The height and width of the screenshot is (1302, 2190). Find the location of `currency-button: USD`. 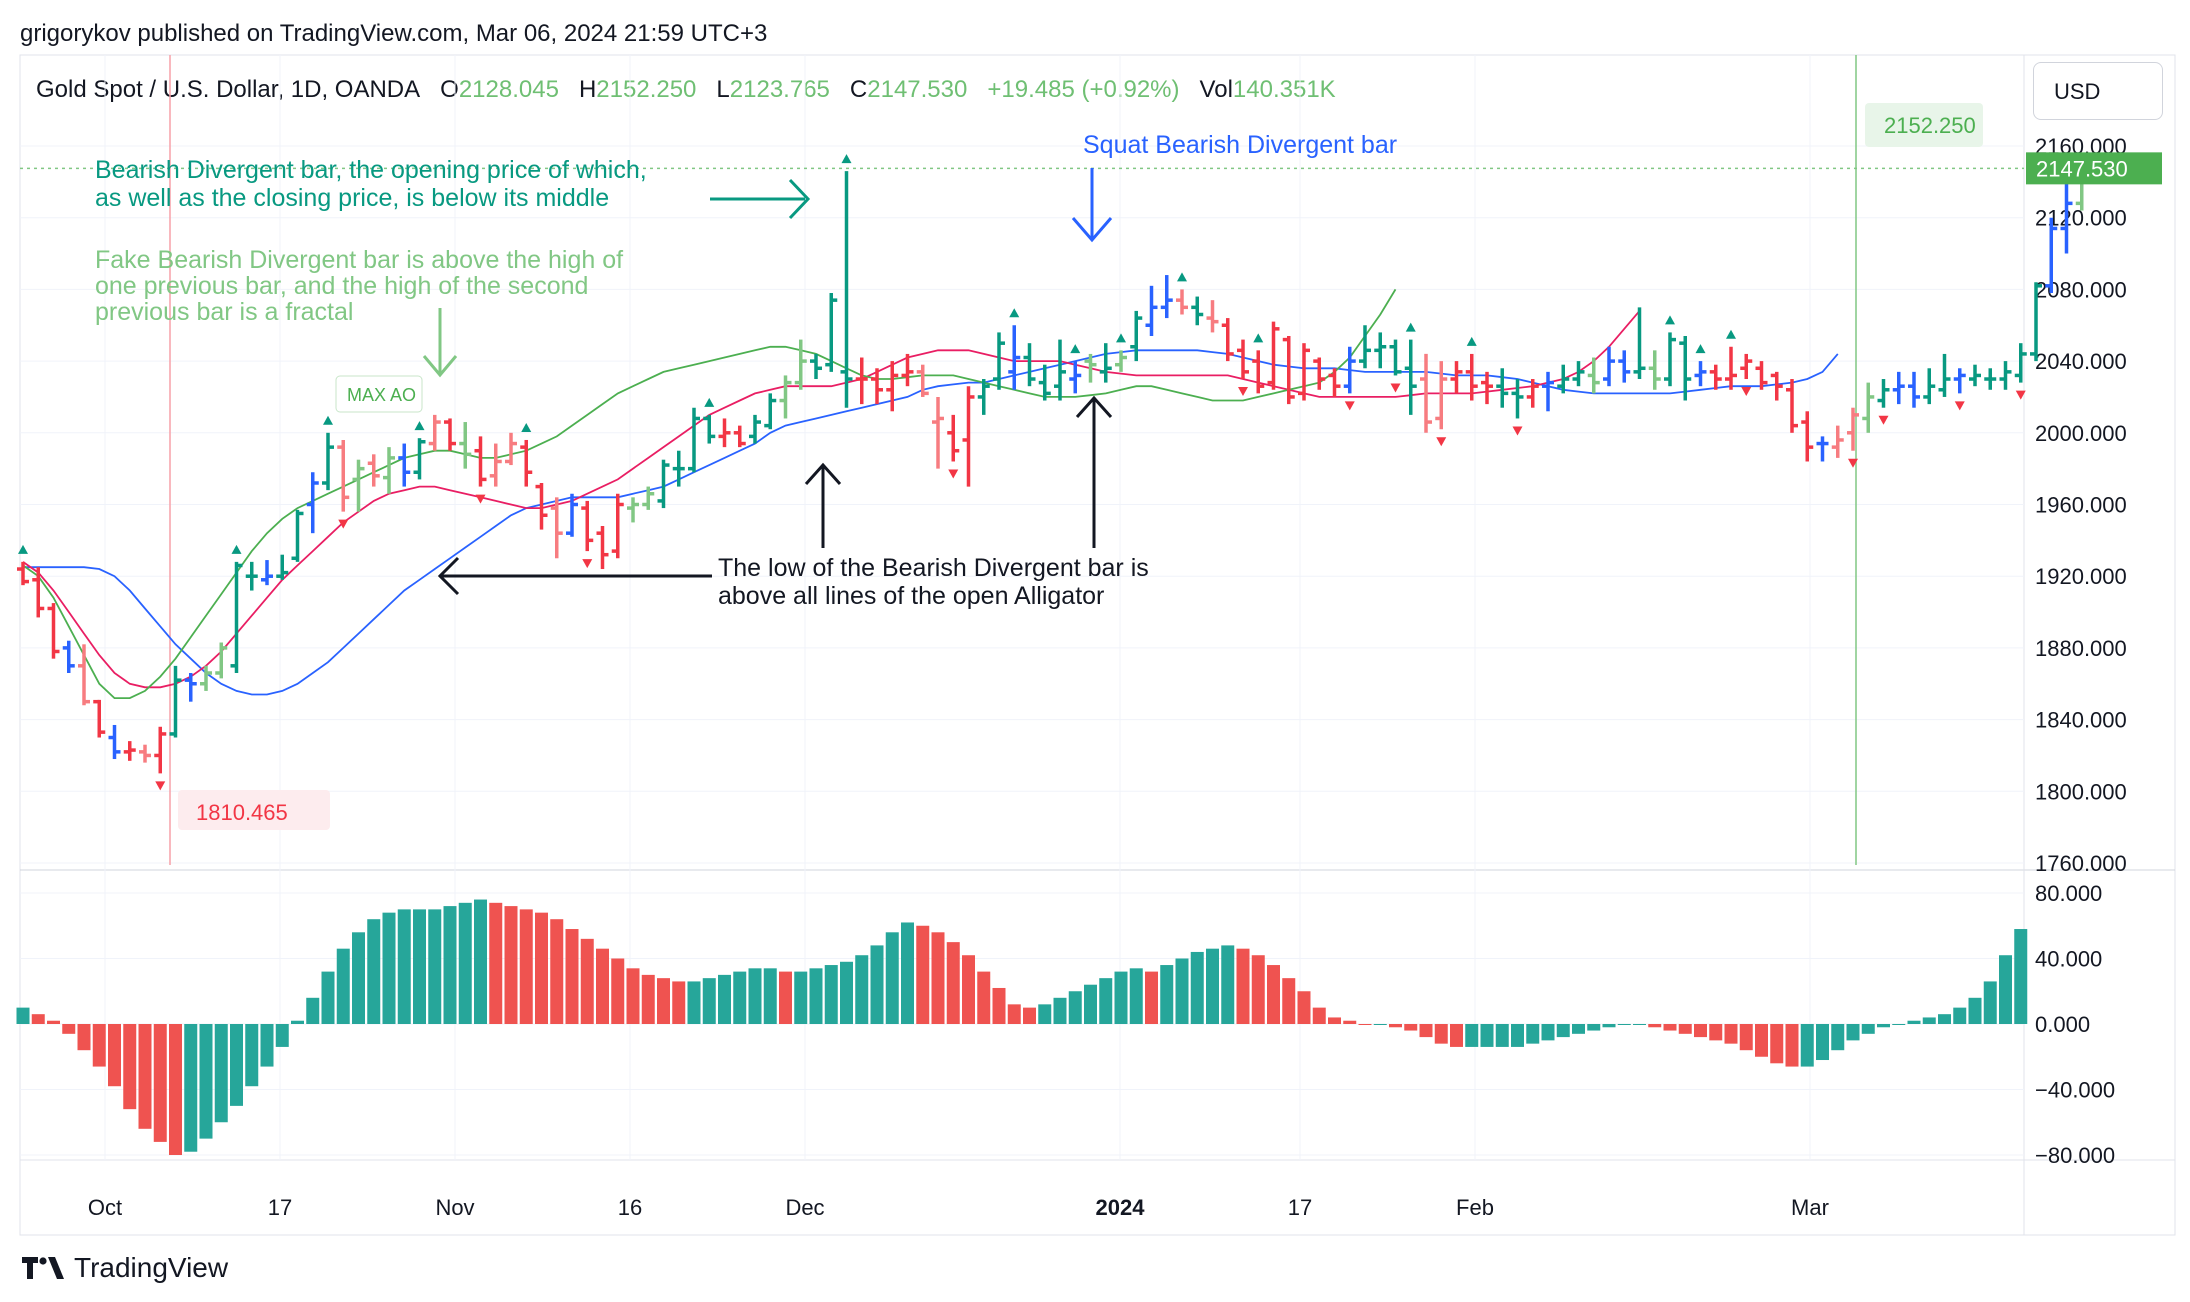

currency-button: USD is located at coordinates (2098, 91).